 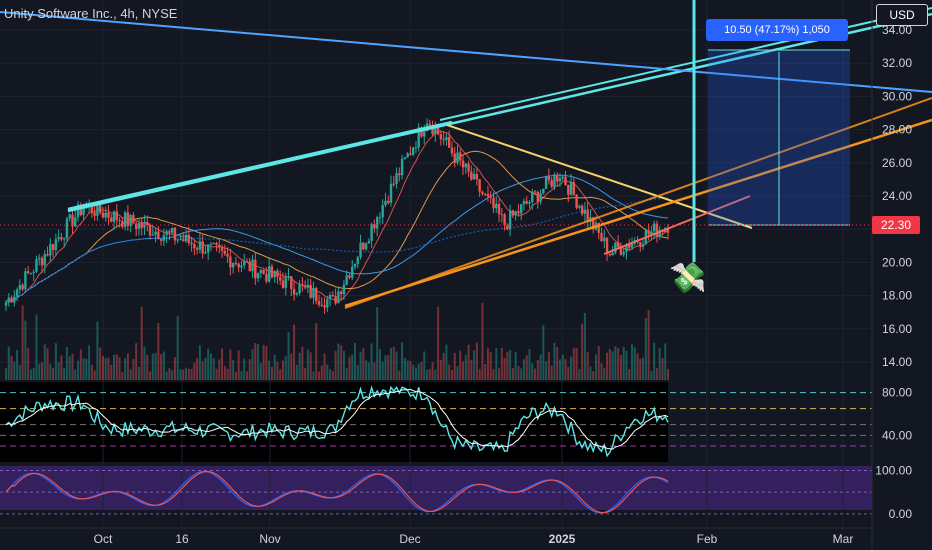 What do you see at coordinates (901, 514) in the screenshot?
I see `stoch-axis-label: 0.00` at bounding box center [901, 514].